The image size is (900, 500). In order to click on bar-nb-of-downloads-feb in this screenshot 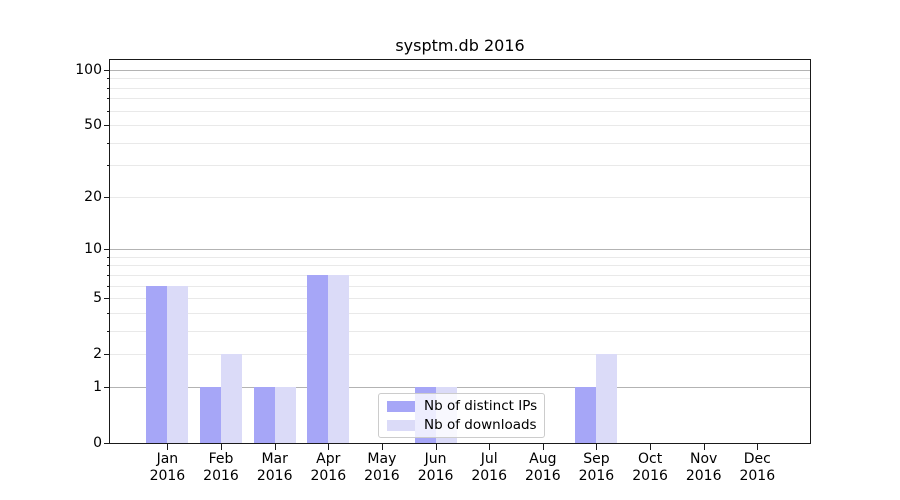, I will do `click(231, 398)`.